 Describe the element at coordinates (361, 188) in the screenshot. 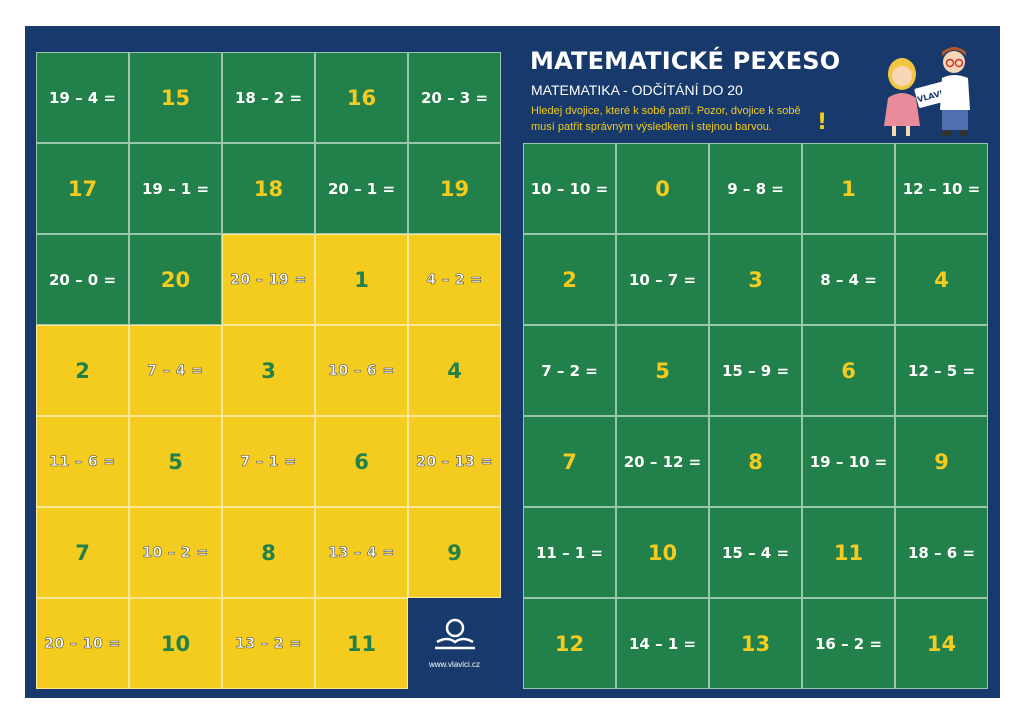

I see `card-expression-20-1: 20 – 1 =` at that location.